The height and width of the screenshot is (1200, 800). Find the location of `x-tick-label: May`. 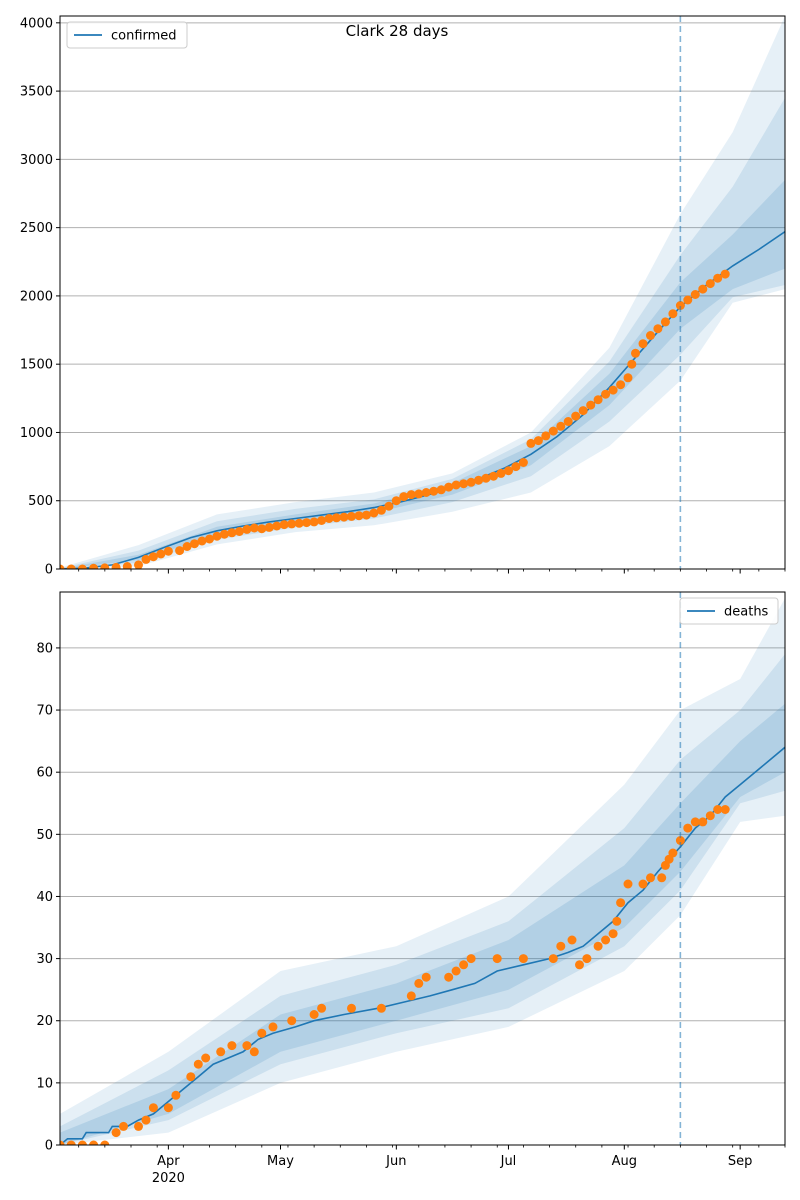

x-tick-label: May is located at coordinates (280, 1161).